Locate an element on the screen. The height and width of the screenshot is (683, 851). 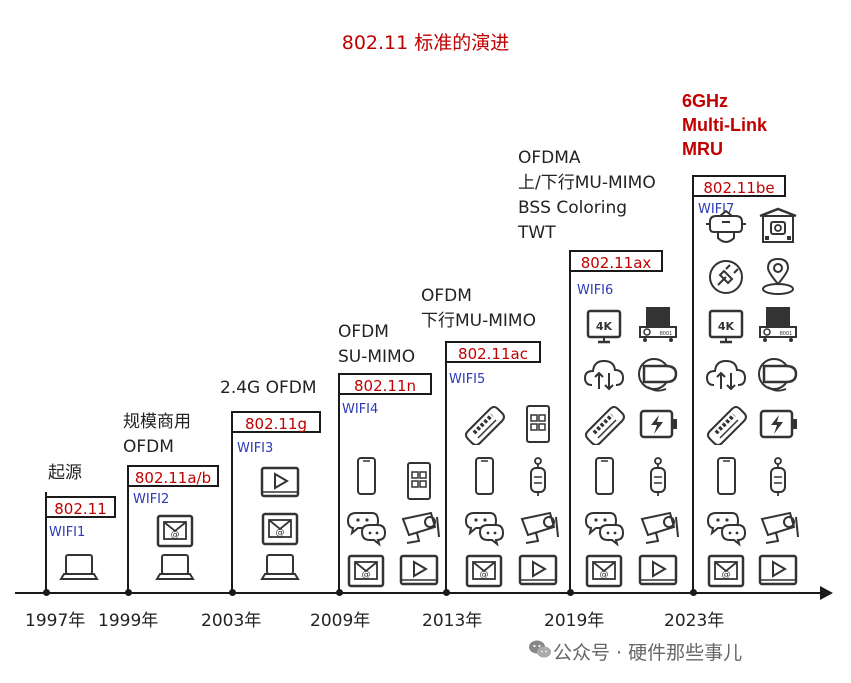
features-wifi4: OFDM SU-MIMO is located at coordinates (377, 344).